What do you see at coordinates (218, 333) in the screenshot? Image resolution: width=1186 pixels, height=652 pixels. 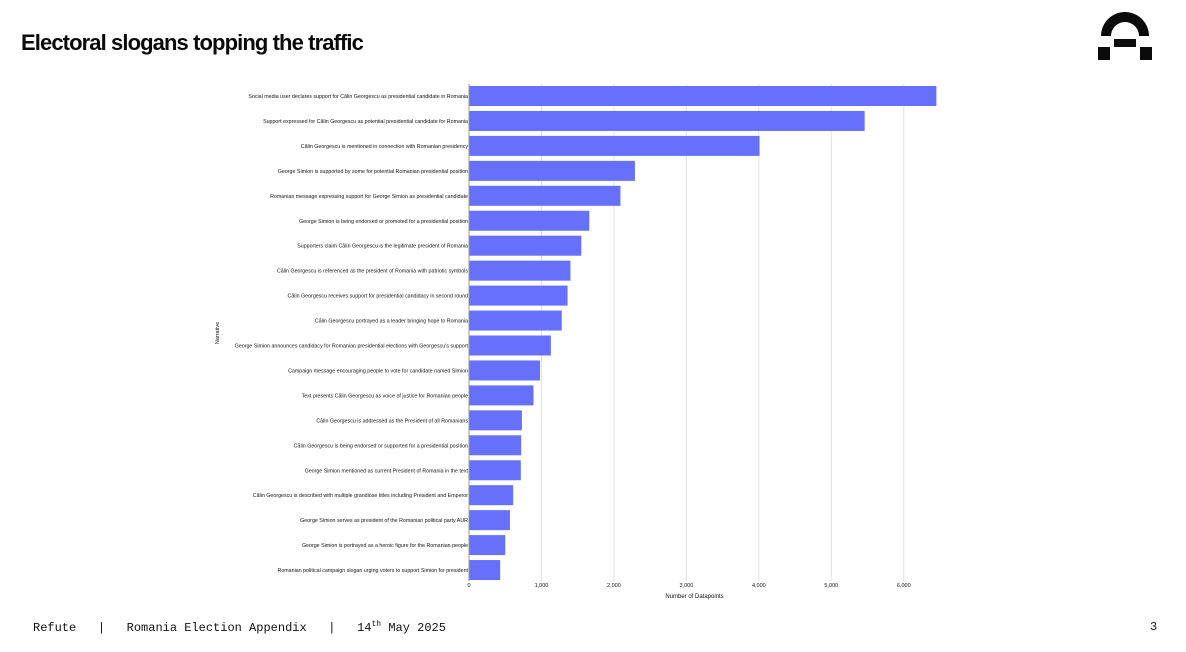 I see `y-axis-title: Narrative` at bounding box center [218, 333].